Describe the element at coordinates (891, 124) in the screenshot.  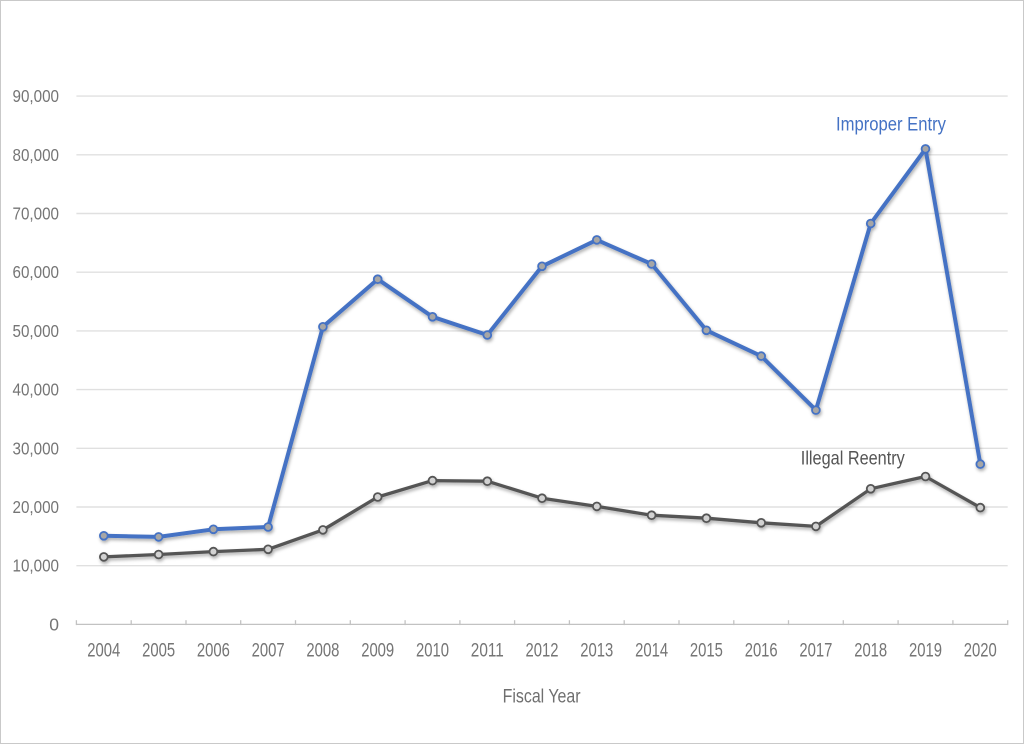
I see `svg-text: Improper Entry` at that location.